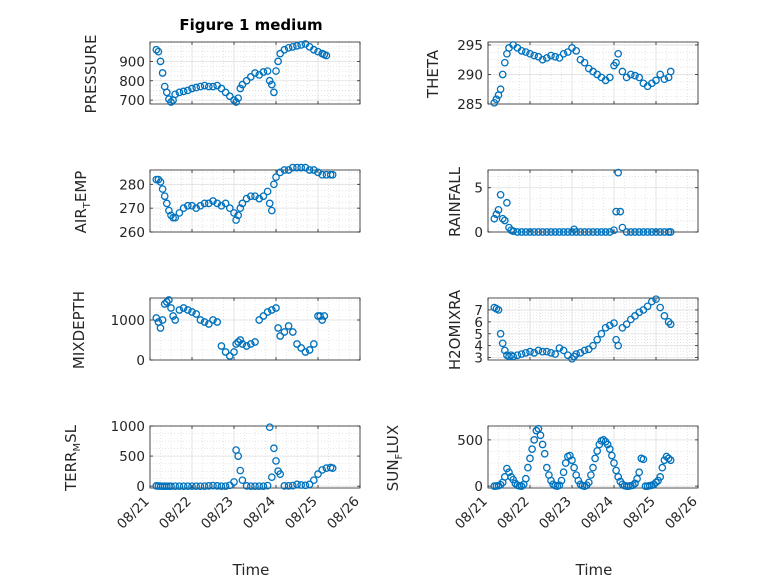  What do you see at coordinates (478, 189) in the screenshot?
I see `y-tick-label: 5` at bounding box center [478, 189].